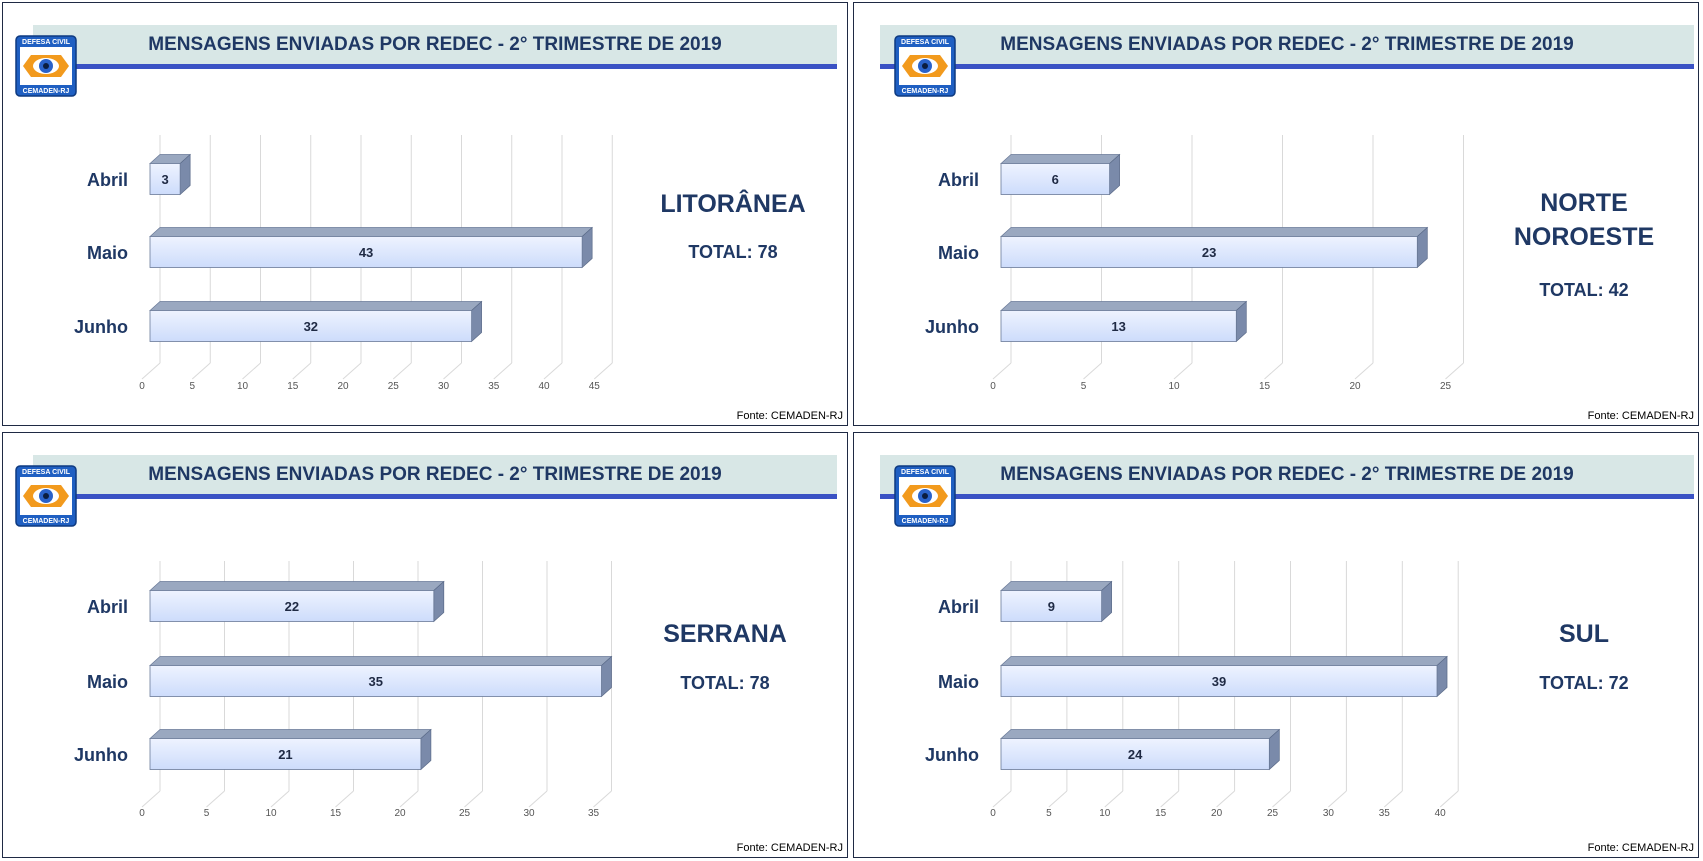 Image resolution: width=1703 pixels, height=861 pixels. I want to click on bar-chart: 0 5 10 15 20 25 30 35 Abril 22 Maio 35 Junho 21, so click(343, 690).